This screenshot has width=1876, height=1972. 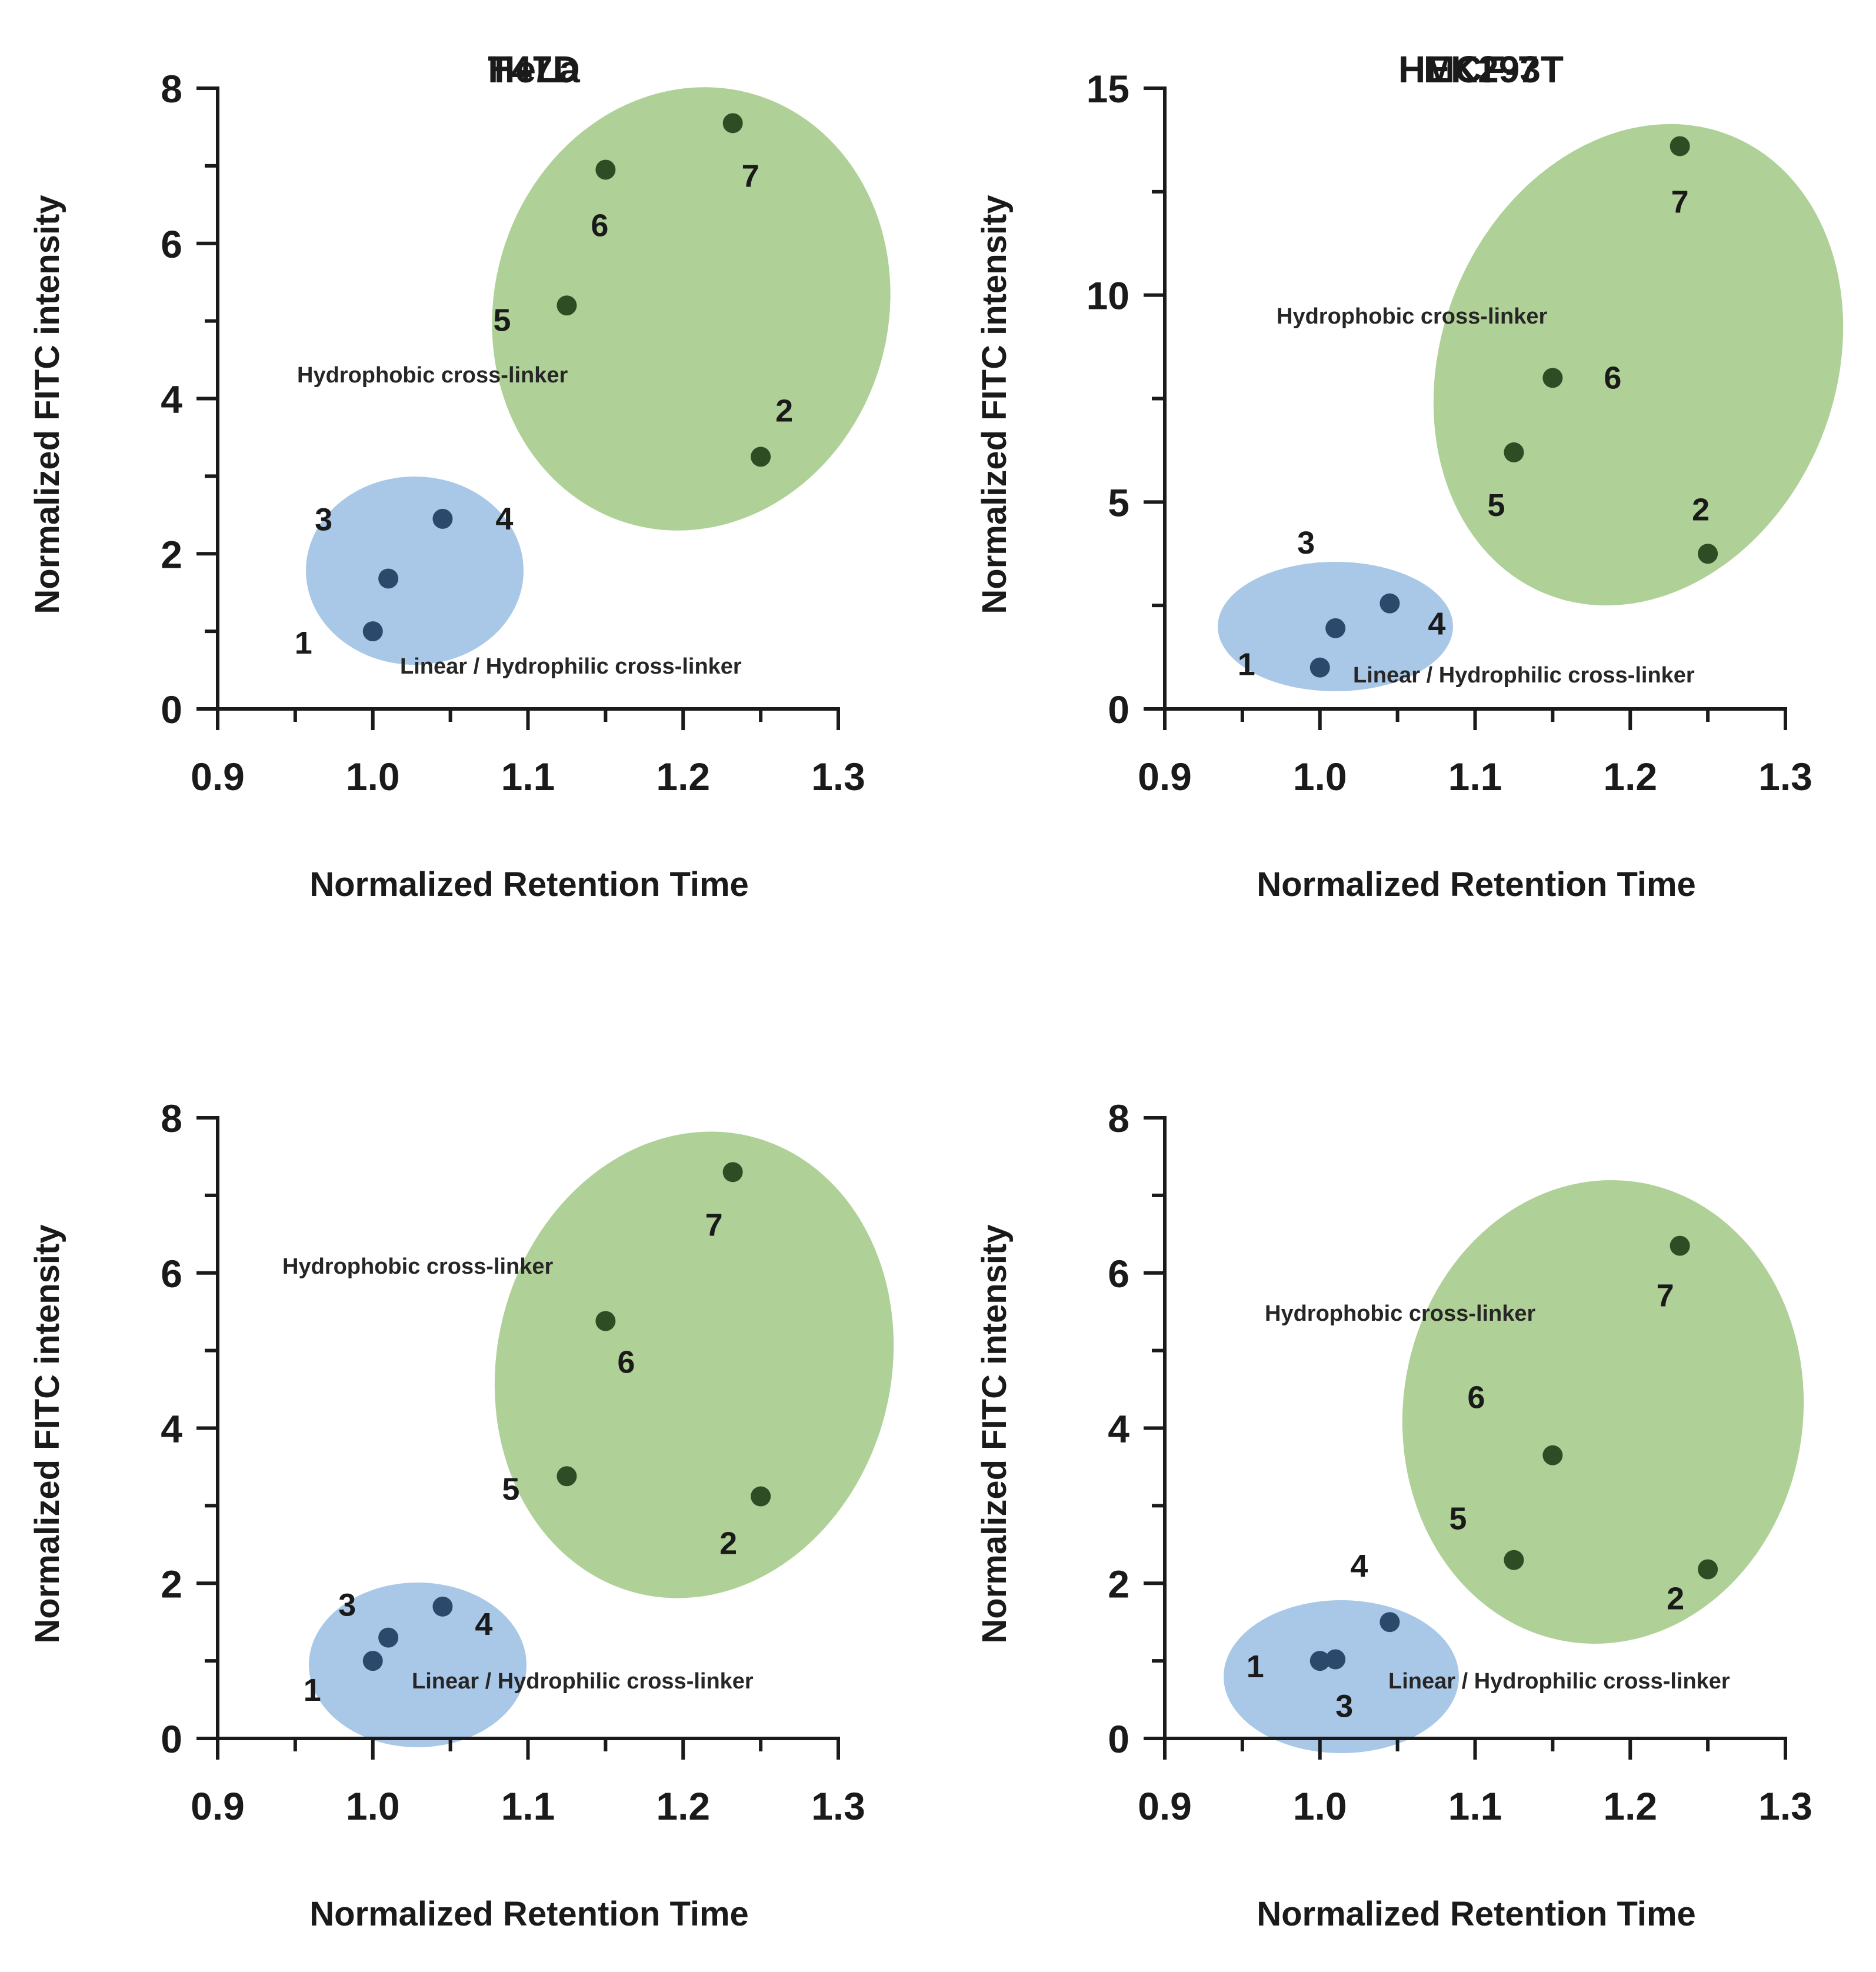 What do you see at coordinates (1108, 296) in the screenshot?
I see `y-tick-label: 10` at bounding box center [1108, 296].